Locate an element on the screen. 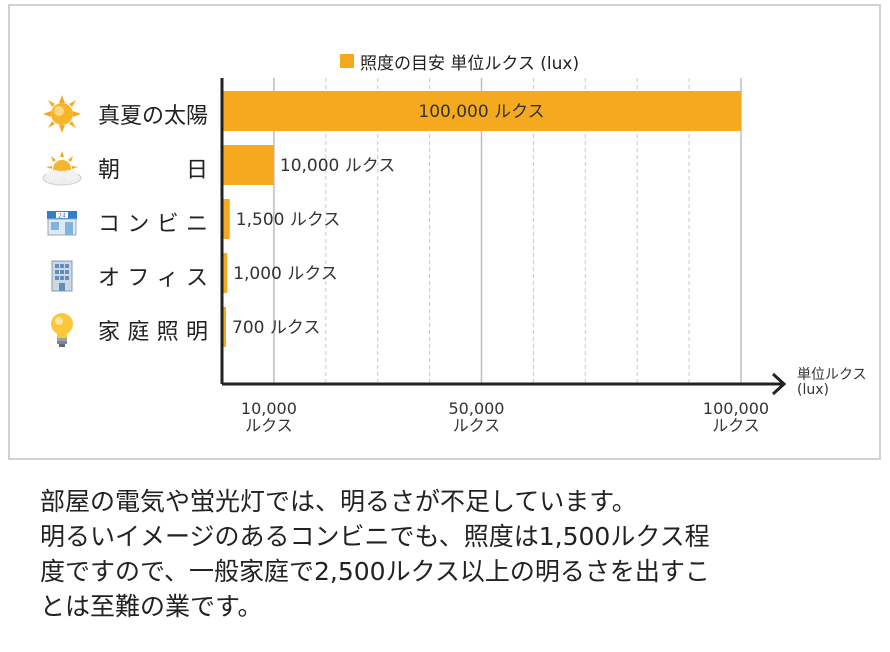  category-label-part: ィ is located at coordinates (167, 278).